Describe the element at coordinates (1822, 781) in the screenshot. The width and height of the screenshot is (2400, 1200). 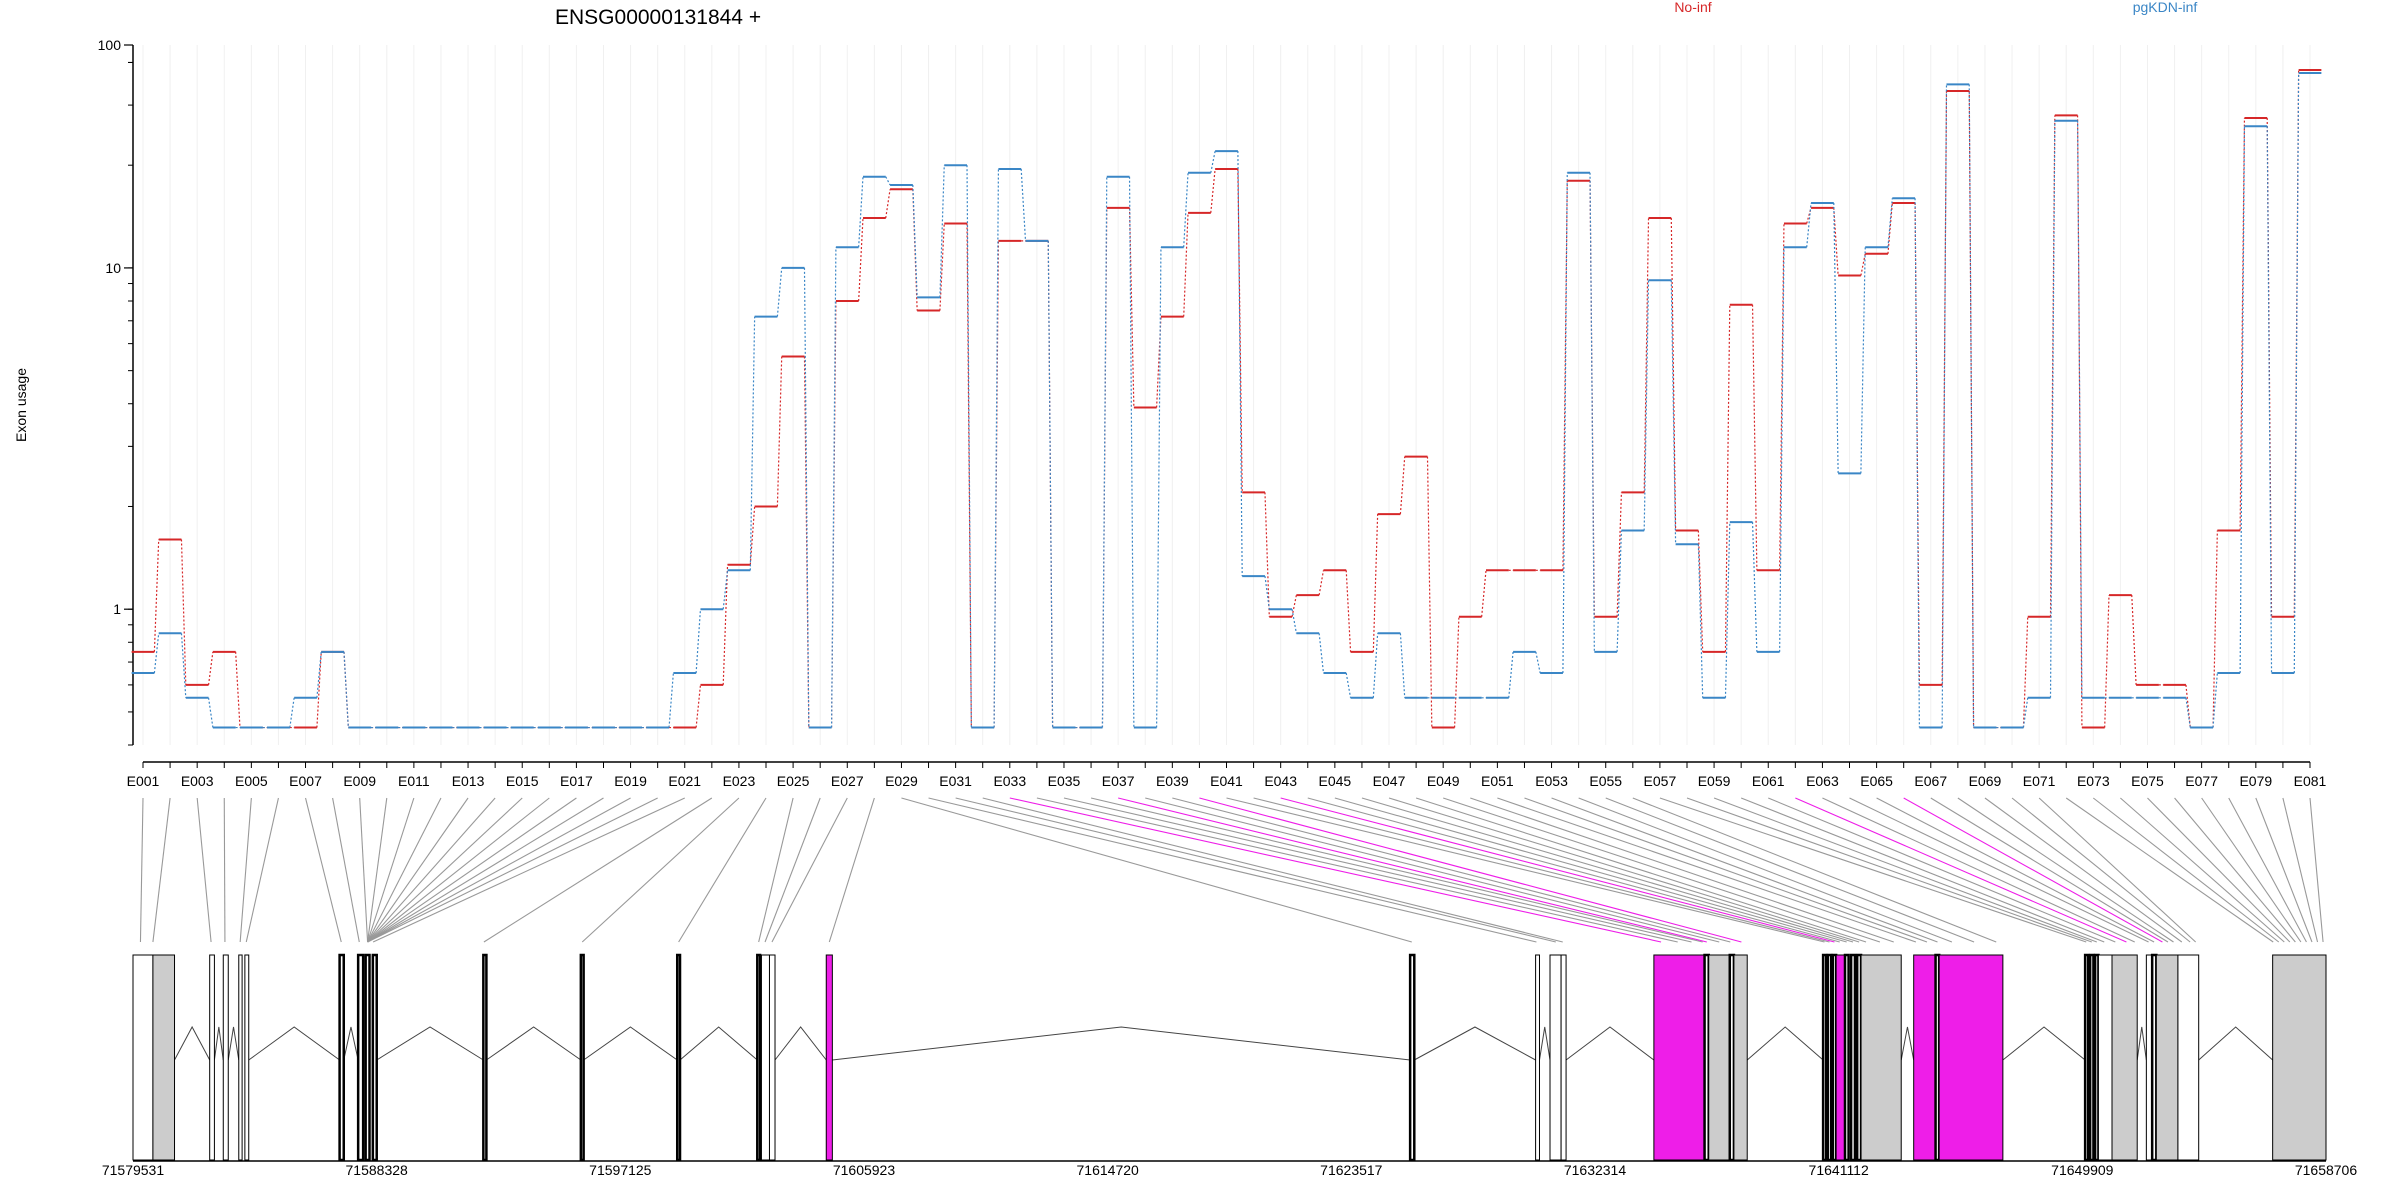
I see `x-tick-label: E063` at that location.